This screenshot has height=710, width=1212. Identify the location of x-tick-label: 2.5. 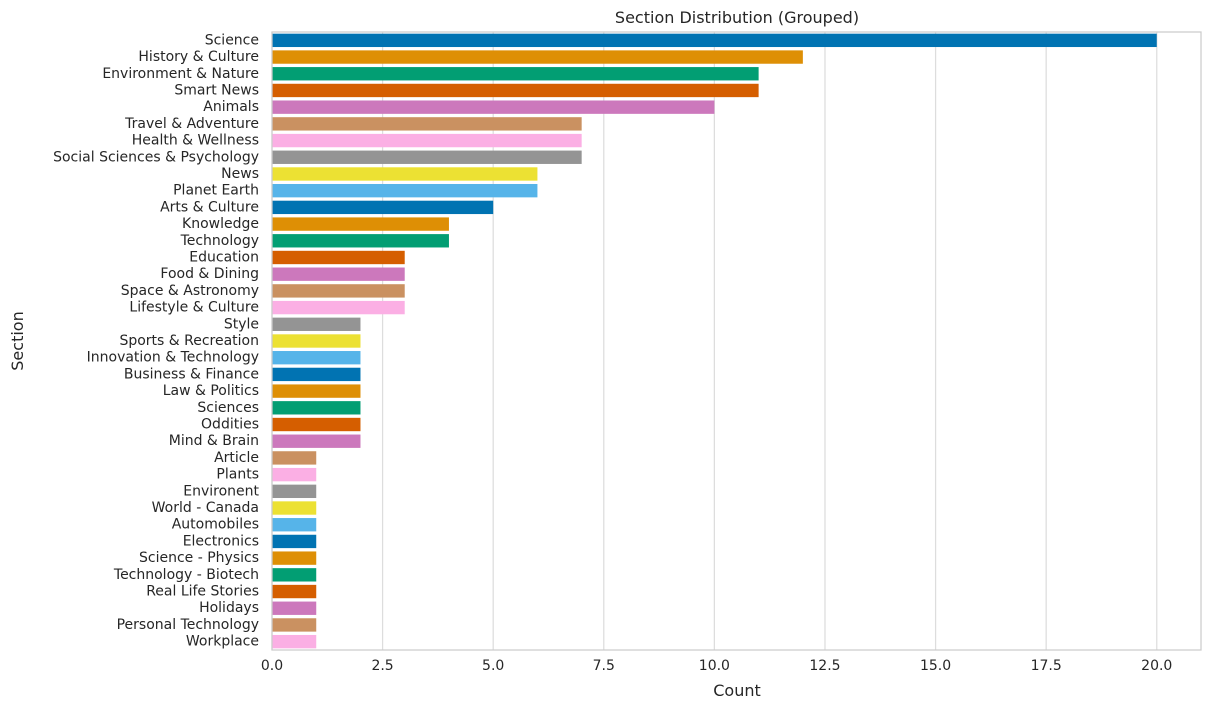
(382, 666).